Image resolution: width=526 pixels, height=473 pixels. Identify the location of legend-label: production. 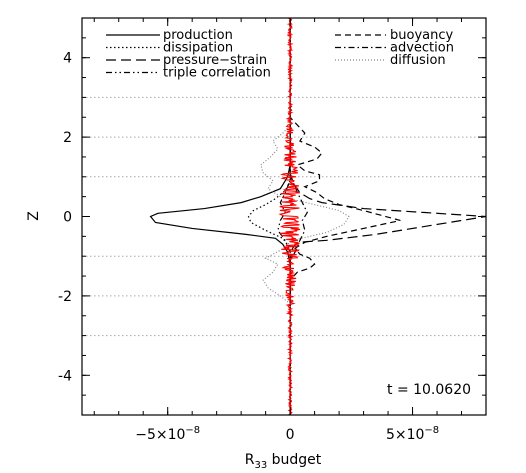
(198, 35).